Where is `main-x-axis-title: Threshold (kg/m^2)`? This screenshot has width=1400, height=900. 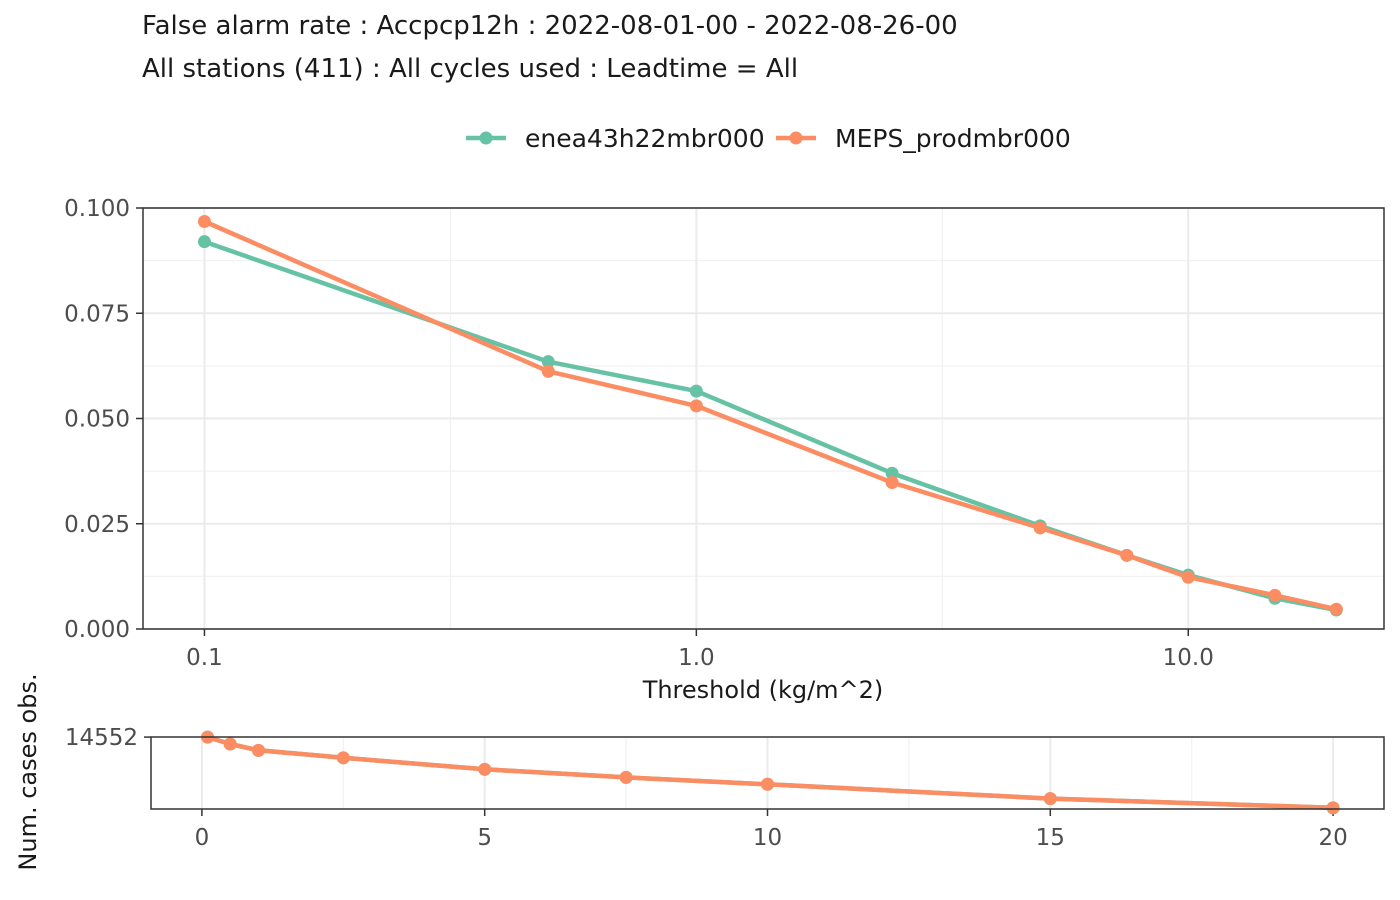 main-x-axis-title: Threshold (kg/m^2) is located at coordinates (763, 690).